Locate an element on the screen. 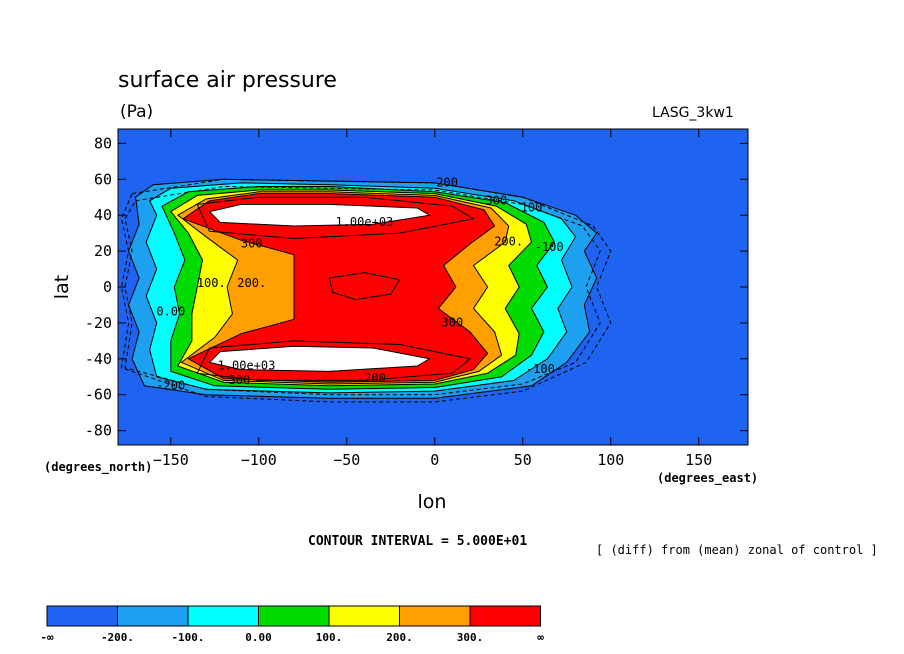  contour-line-center is located at coordinates (364, 286).